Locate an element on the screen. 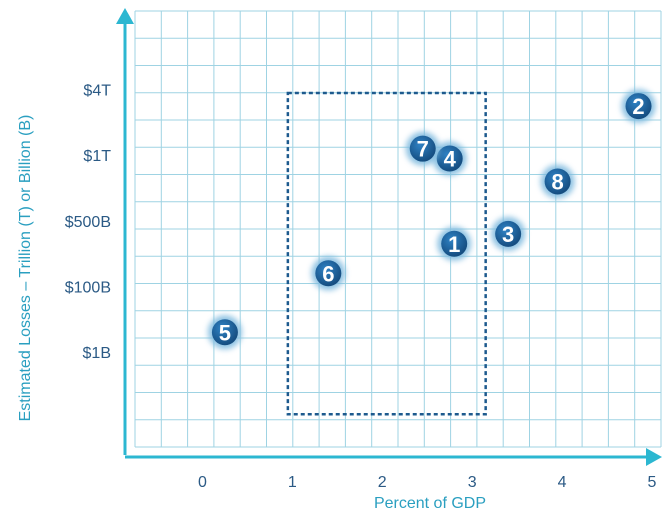 This screenshot has width=670, height=516. x-tick-label: 5 is located at coordinates (652, 482).